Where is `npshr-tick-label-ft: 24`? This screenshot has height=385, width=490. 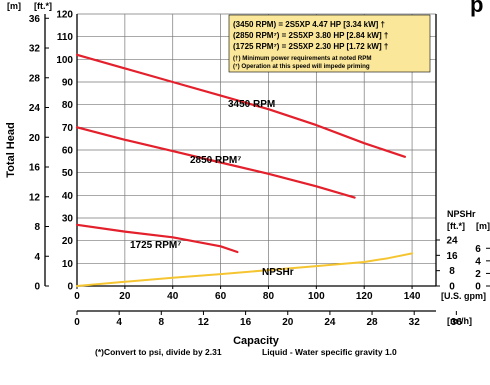 npshr-tick-label-ft: 24 is located at coordinates (452, 241).